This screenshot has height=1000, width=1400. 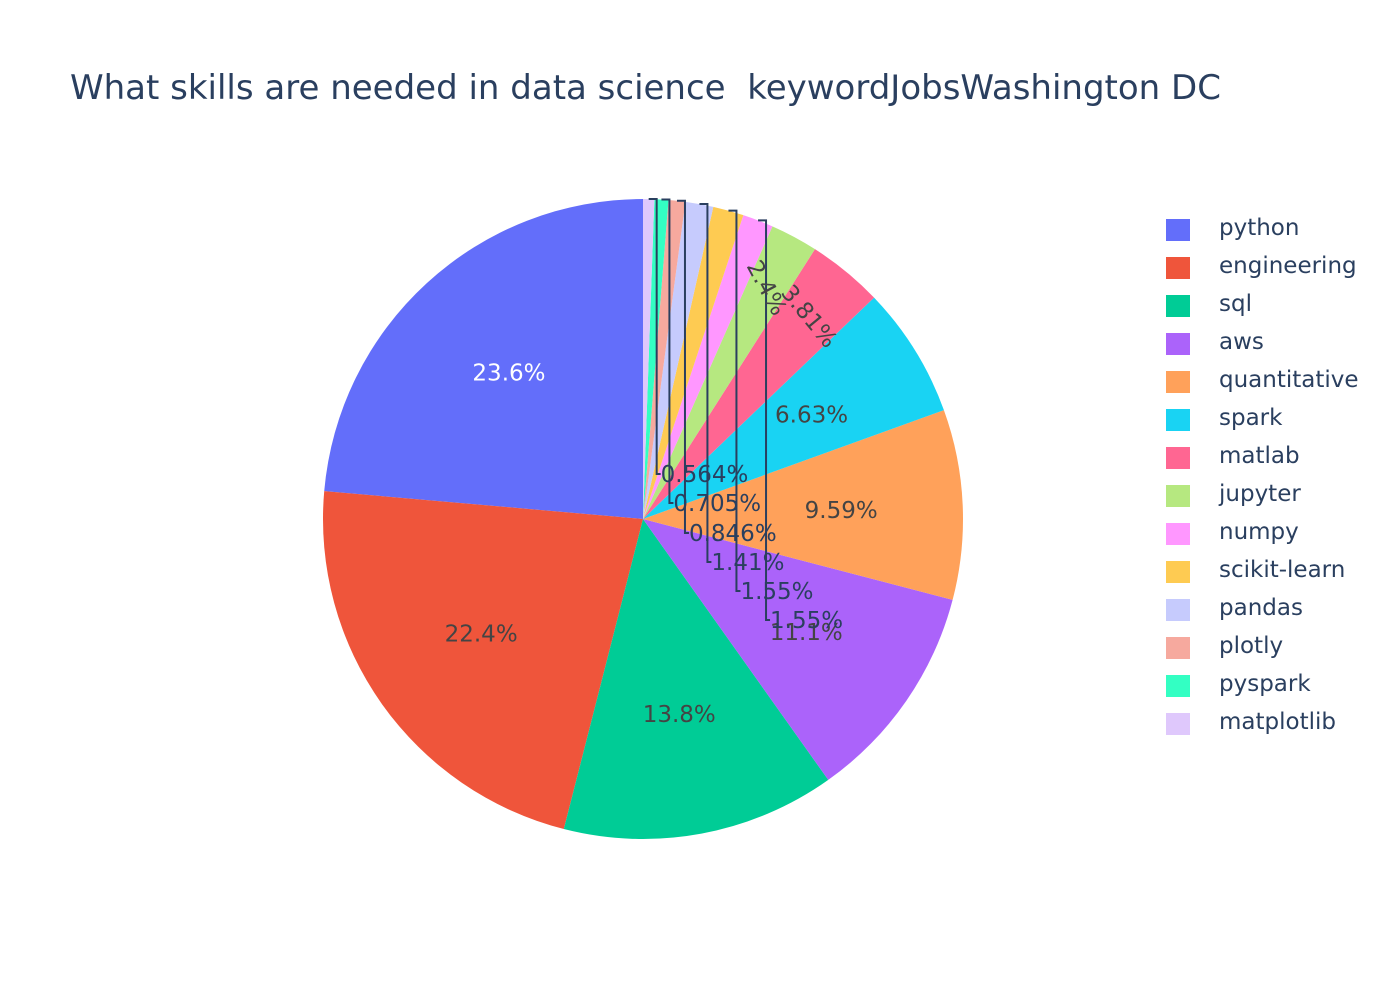 What do you see at coordinates (1251, 646) in the screenshot?
I see `legend-label: plotly` at bounding box center [1251, 646].